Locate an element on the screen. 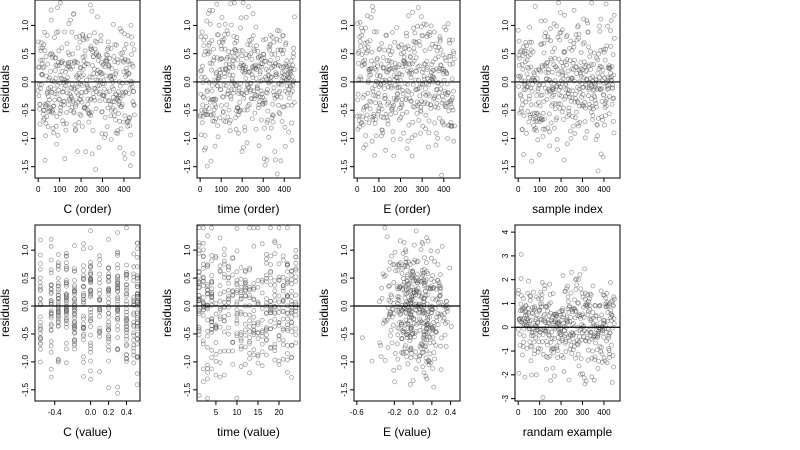 Image resolution: width=800 pixels, height=450 pixels. y-tick-label: 2 is located at coordinates (505, 279).